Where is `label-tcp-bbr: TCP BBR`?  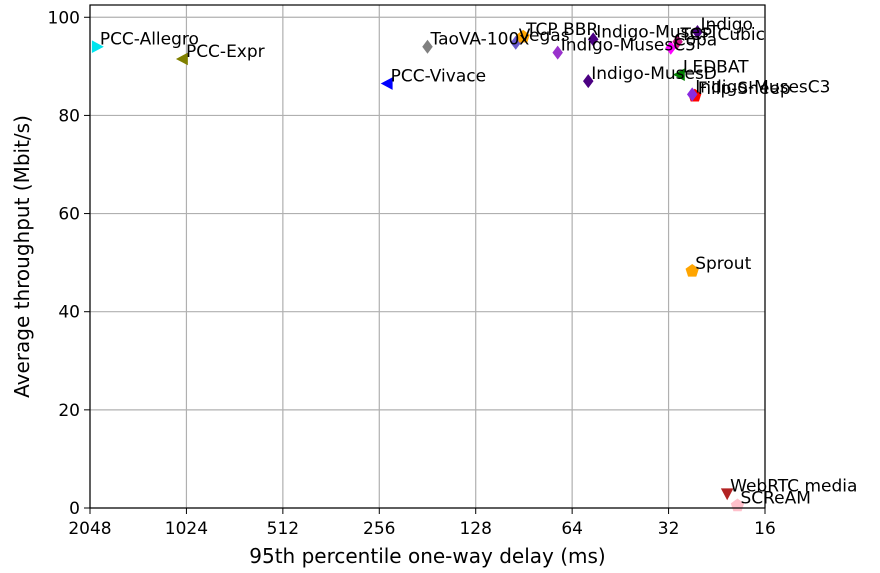 label-tcp-bbr: TCP BBR is located at coordinates (561, 30).